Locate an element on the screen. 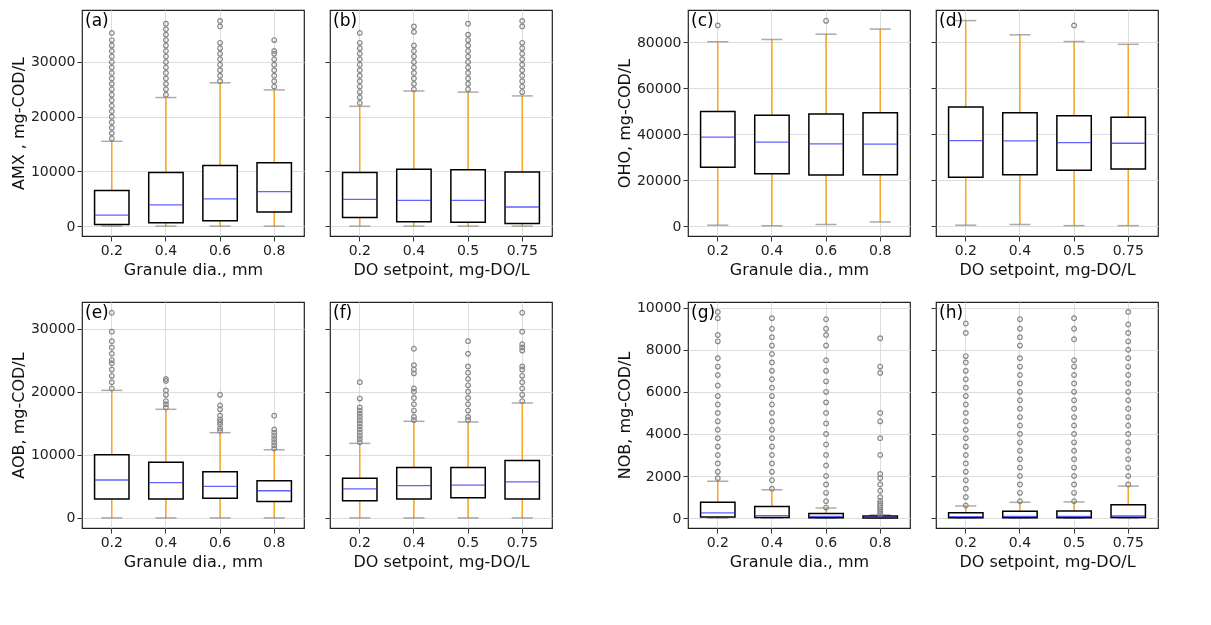 The height and width of the screenshot is (625, 1211). y-tick-label: 4000 is located at coordinates (663, 433).